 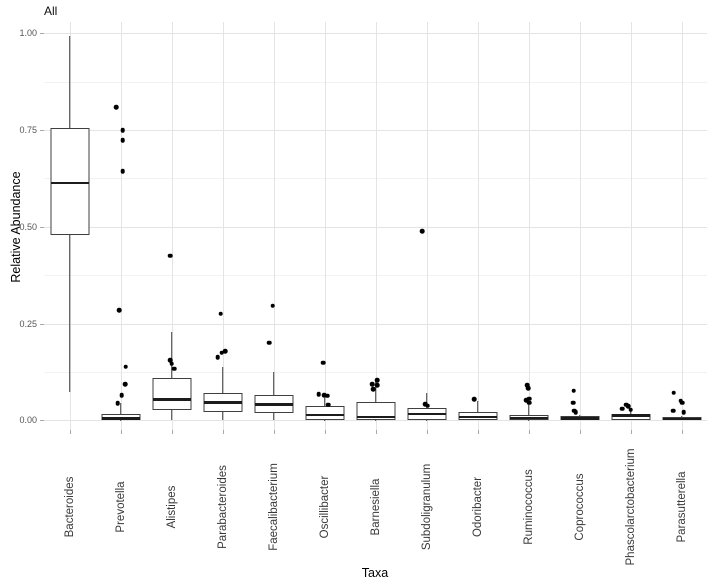 What do you see at coordinates (375, 573) in the screenshot?
I see `x-axis-title: Taxa` at bounding box center [375, 573].